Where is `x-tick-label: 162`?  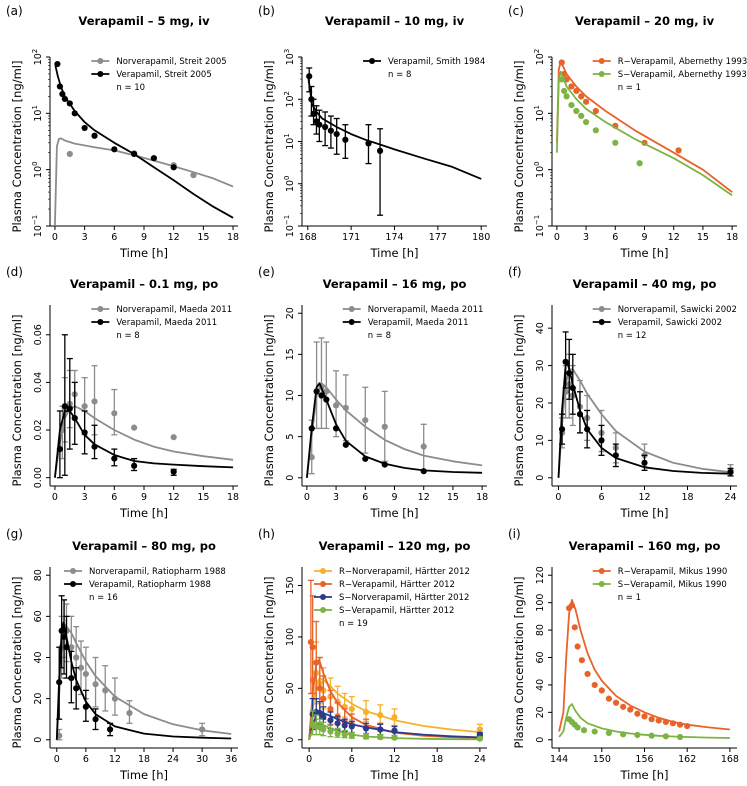
x-tick-label: 162 is located at coordinates (687, 759).